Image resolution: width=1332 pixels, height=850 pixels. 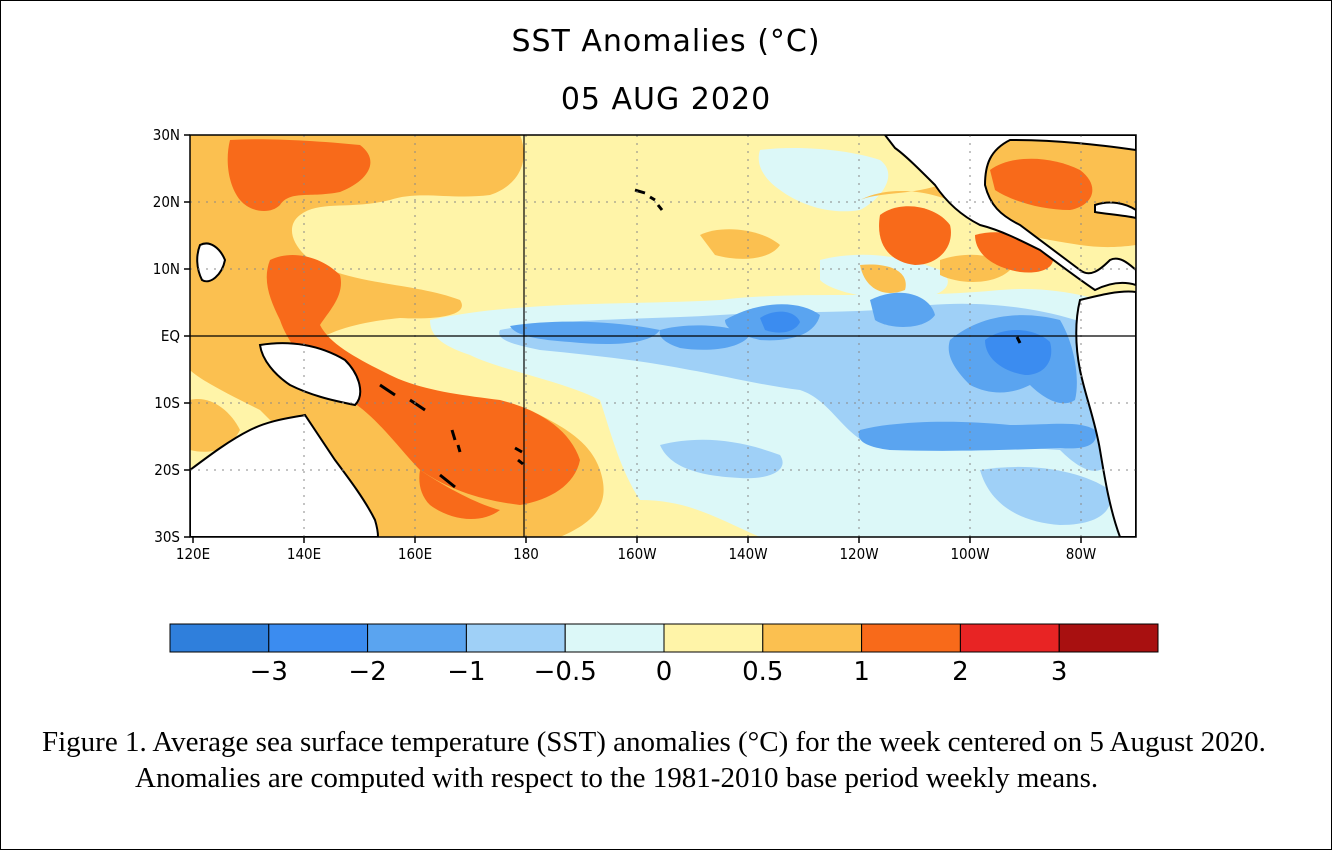 What do you see at coordinates (1018, 340) in the screenshot?
I see `island-galapagos` at bounding box center [1018, 340].